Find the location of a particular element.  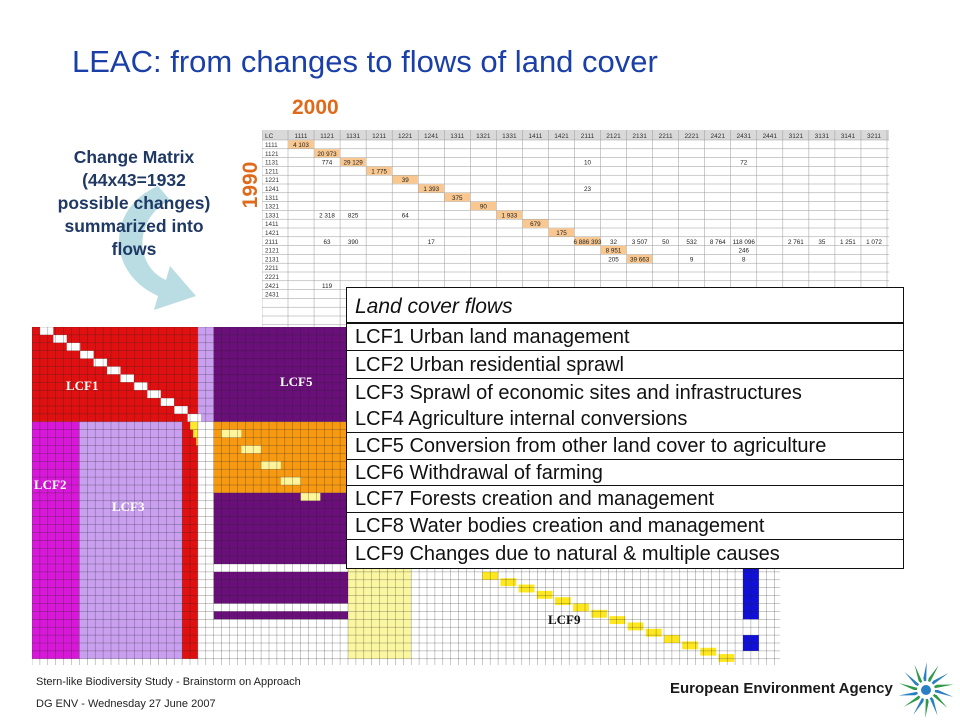

matrix-cell-value: 390 is located at coordinates (353, 242).